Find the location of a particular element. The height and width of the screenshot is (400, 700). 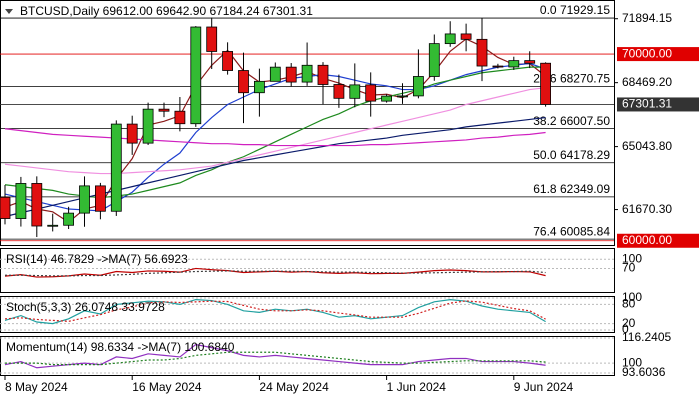

fib-label: 0.0 71929.15 is located at coordinates (575, 10).